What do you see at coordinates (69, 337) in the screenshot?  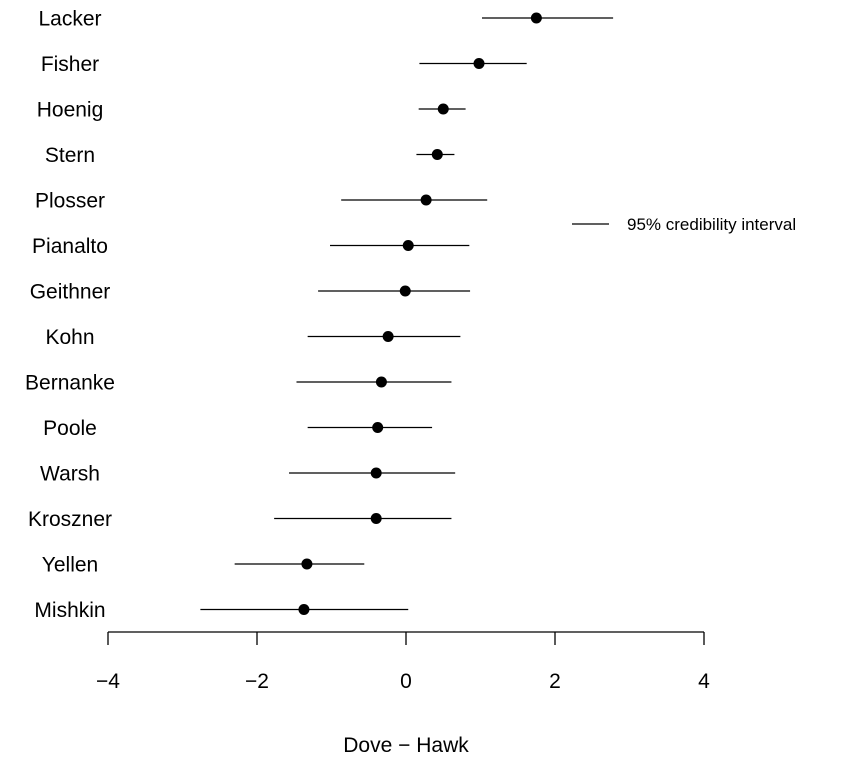 I see `row-label: Kohn` at bounding box center [69, 337].